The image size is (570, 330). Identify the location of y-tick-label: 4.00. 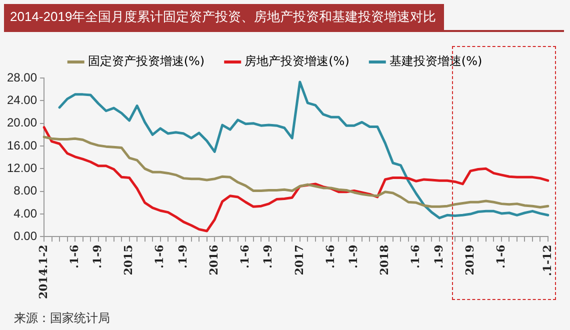
(26, 213).